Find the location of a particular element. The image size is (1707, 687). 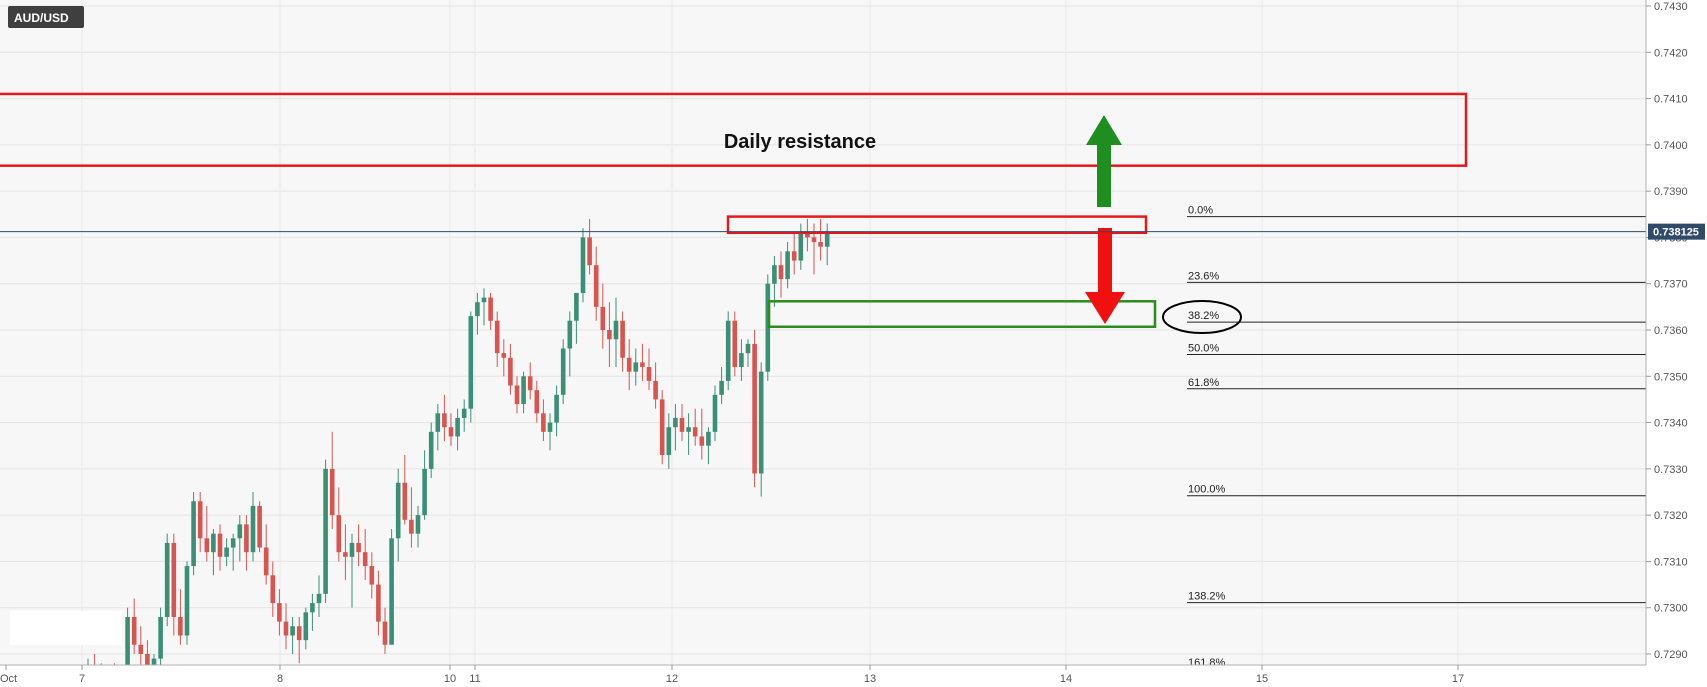

axis-background is located at coordinates (1676, 343).